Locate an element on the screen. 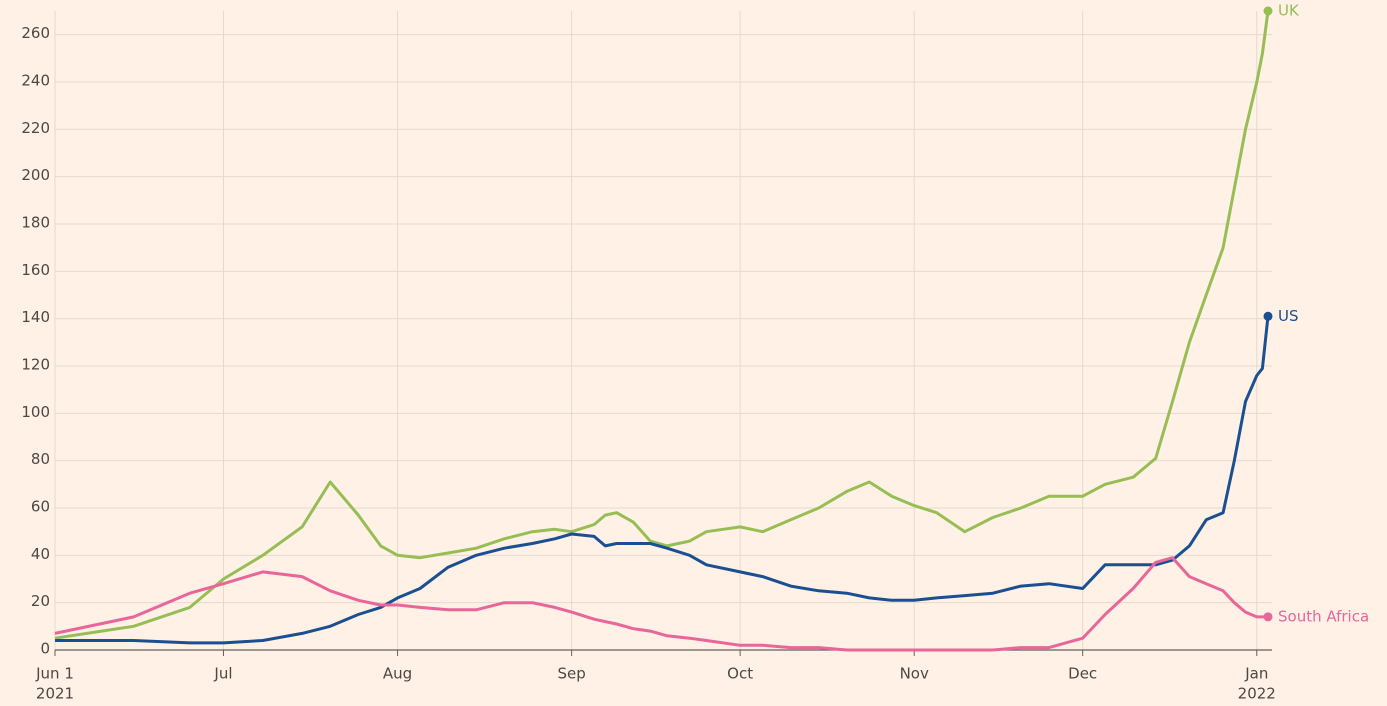  x-tick-year: 2022 is located at coordinates (1257, 694).